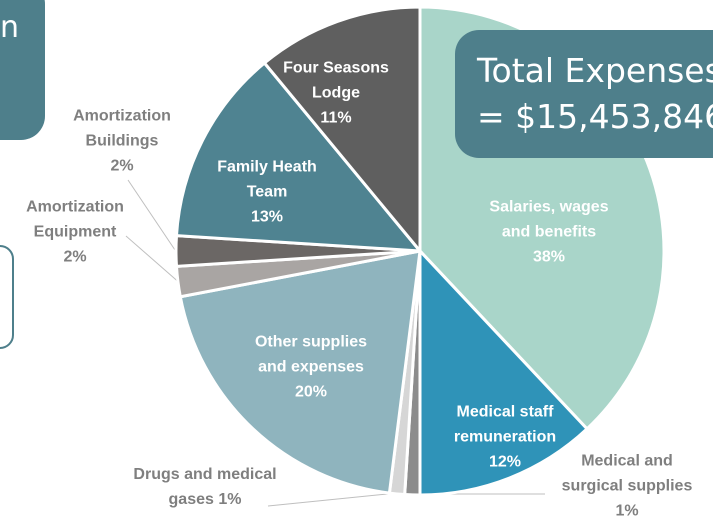  I want to click on slice-label: Medical and surgical supplies 1%, so click(627, 484).